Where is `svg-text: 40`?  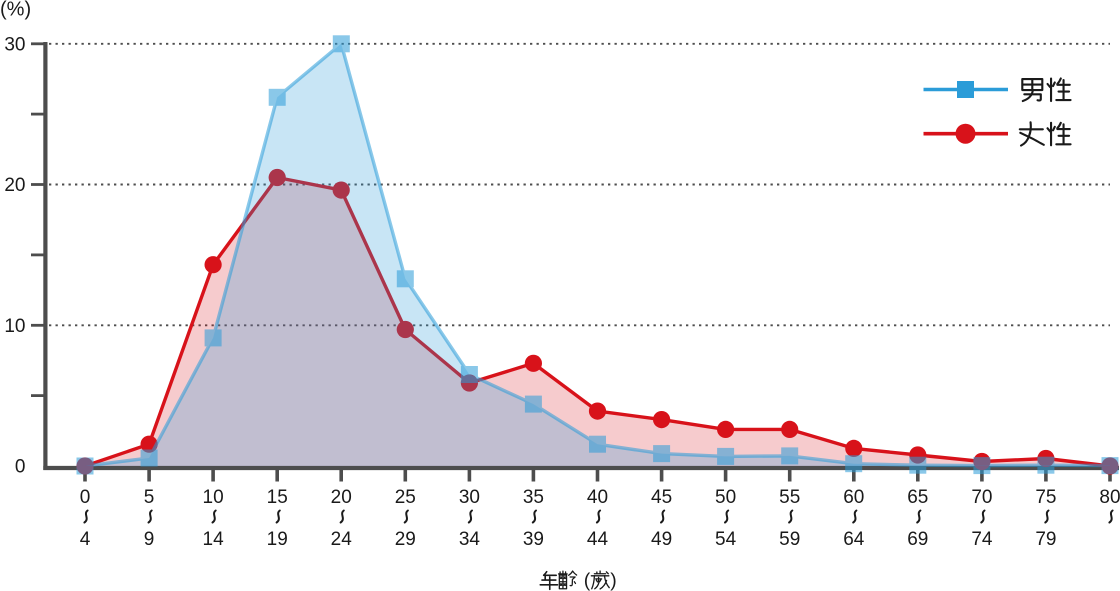
svg-text: 40 is located at coordinates (597, 497).